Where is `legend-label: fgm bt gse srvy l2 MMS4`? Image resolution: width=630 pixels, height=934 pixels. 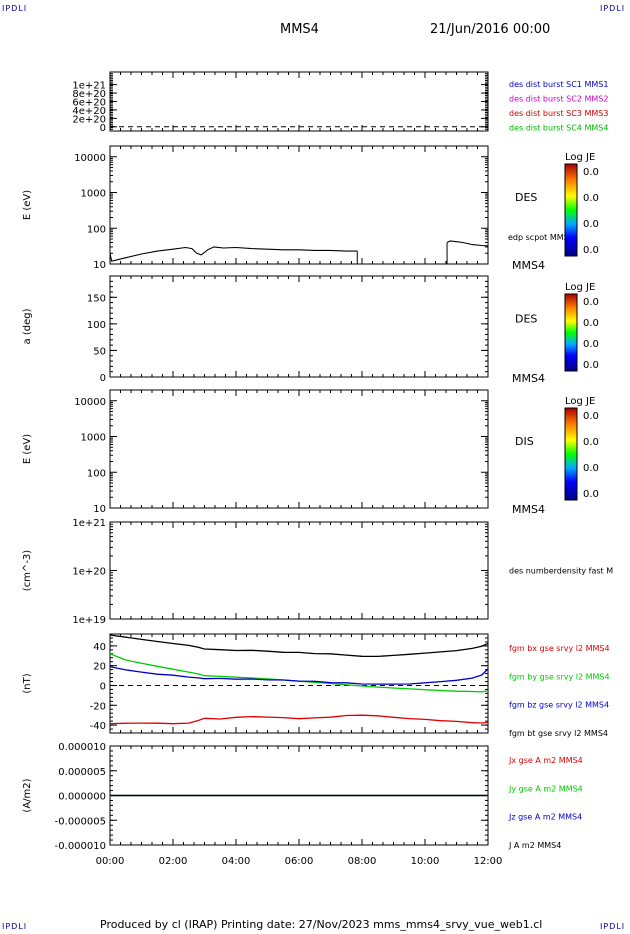
legend-label: fgm bt gse srvy l2 MMS4 is located at coordinates (558, 733).